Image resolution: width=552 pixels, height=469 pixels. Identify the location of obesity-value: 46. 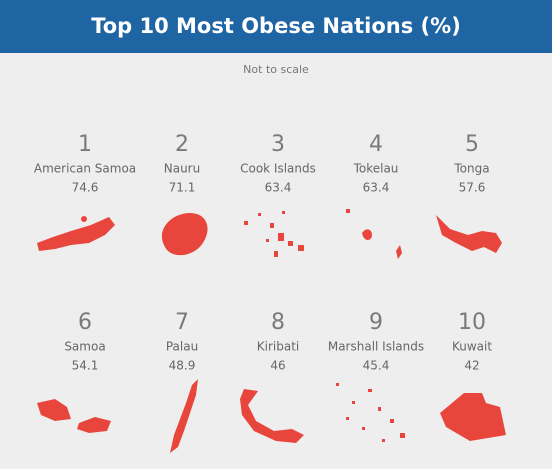
(277, 366).